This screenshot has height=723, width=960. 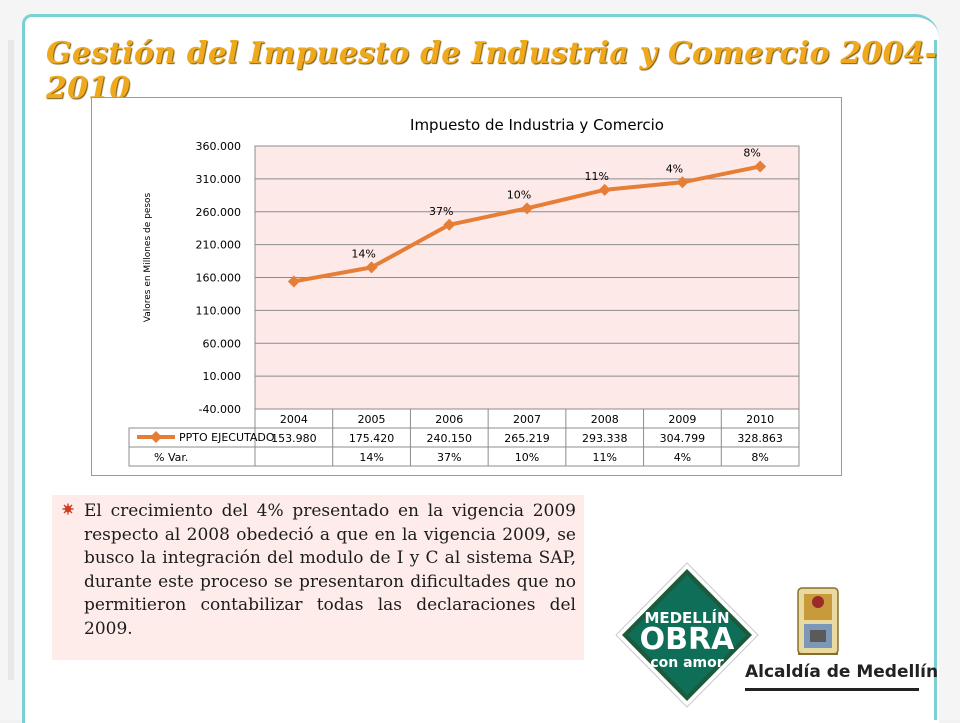 What do you see at coordinates (604, 457) in the screenshot?
I see `table-pct-cell: 11%` at bounding box center [604, 457].